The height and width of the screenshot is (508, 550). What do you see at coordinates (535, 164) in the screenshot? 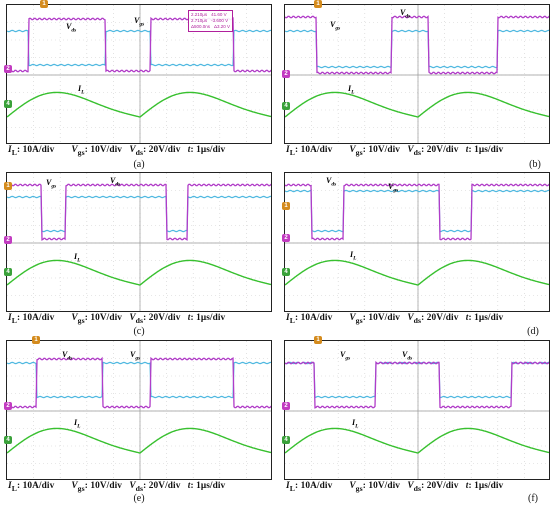
I see `panel-label: (b)` at bounding box center [535, 164].